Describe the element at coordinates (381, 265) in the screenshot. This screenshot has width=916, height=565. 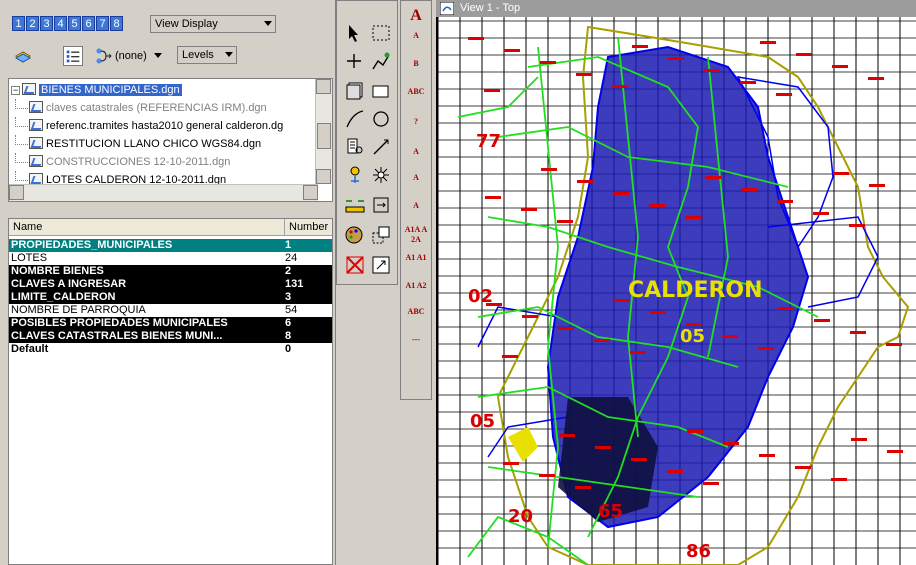
I see `modify-icon` at that location.